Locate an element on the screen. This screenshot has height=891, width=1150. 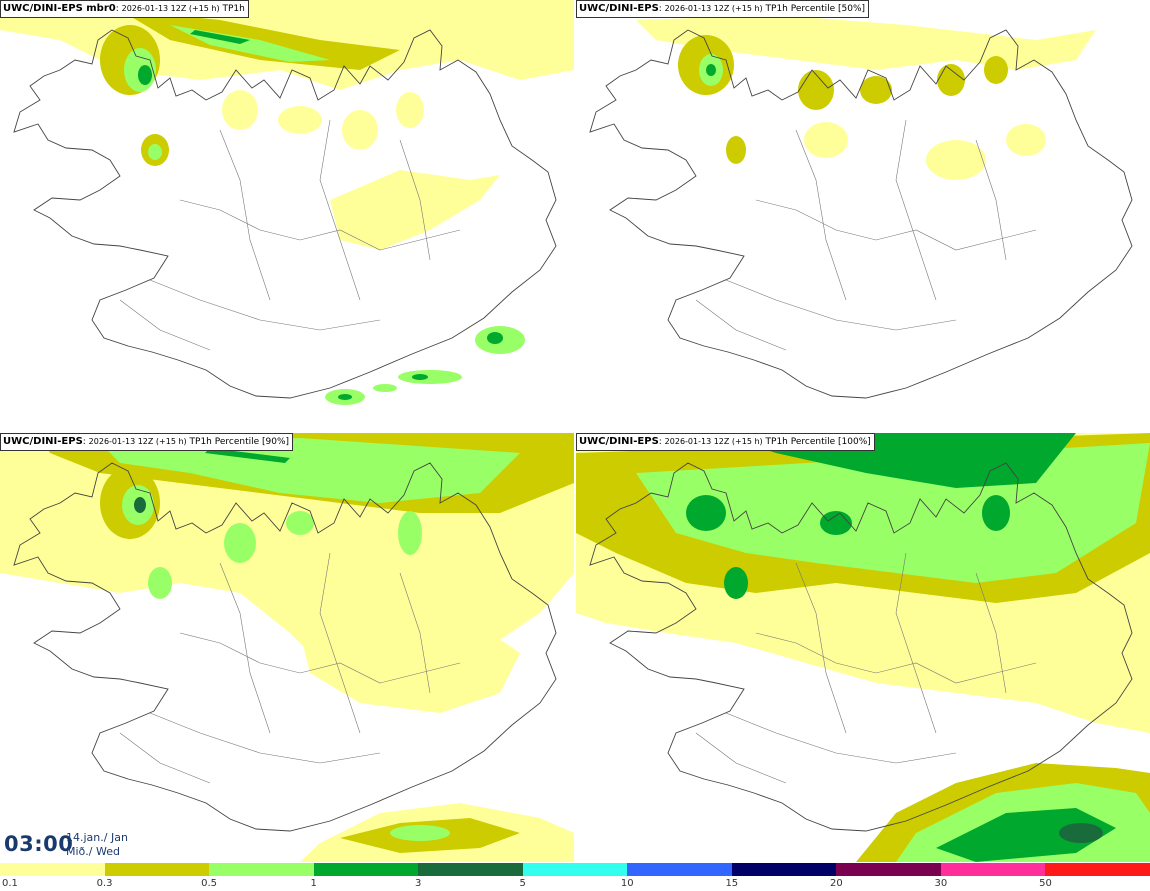
field-label: TP1h is located at coordinates (233, 9).